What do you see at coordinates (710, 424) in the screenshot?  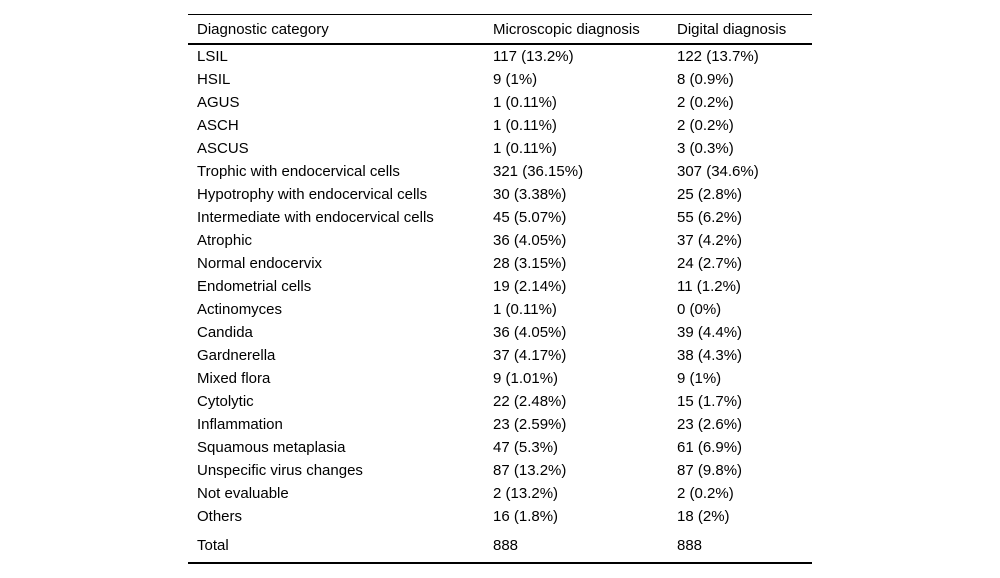 I see `cell-digital-diagnosis: 23 (2.6%)` at bounding box center [710, 424].